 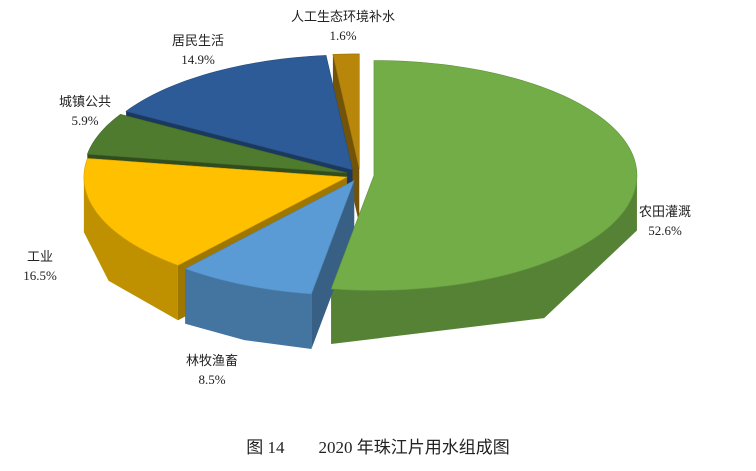 I want to click on slice-value-label: 14.9%, so click(x=198, y=59).